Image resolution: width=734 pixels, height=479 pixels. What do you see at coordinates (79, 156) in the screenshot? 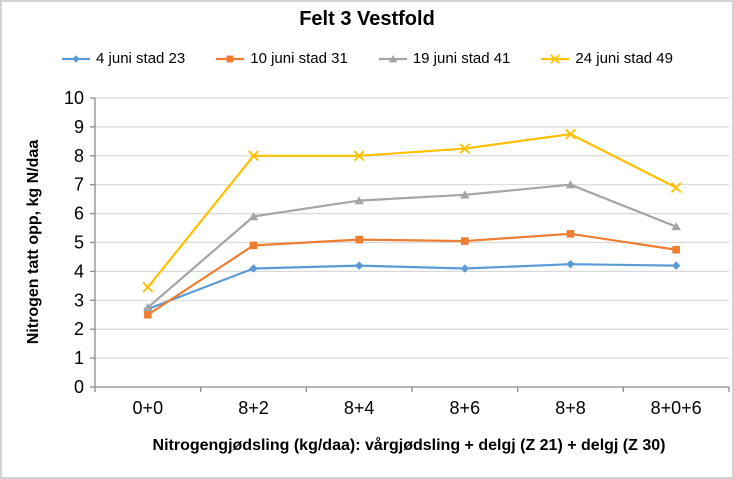
I see `svg-text: 8` at bounding box center [79, 156].